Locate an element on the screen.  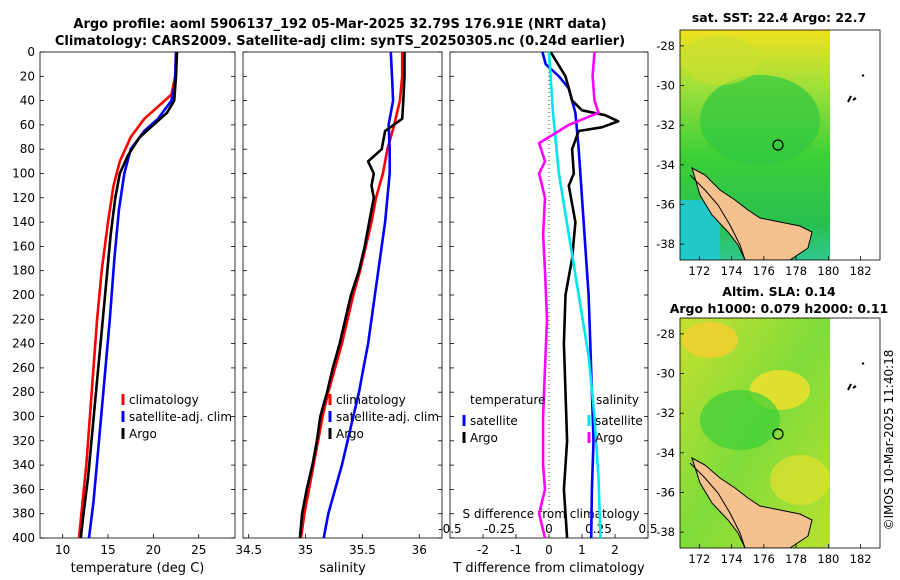
map-y-tick-label: -30 is located at coordinates (665, 374).